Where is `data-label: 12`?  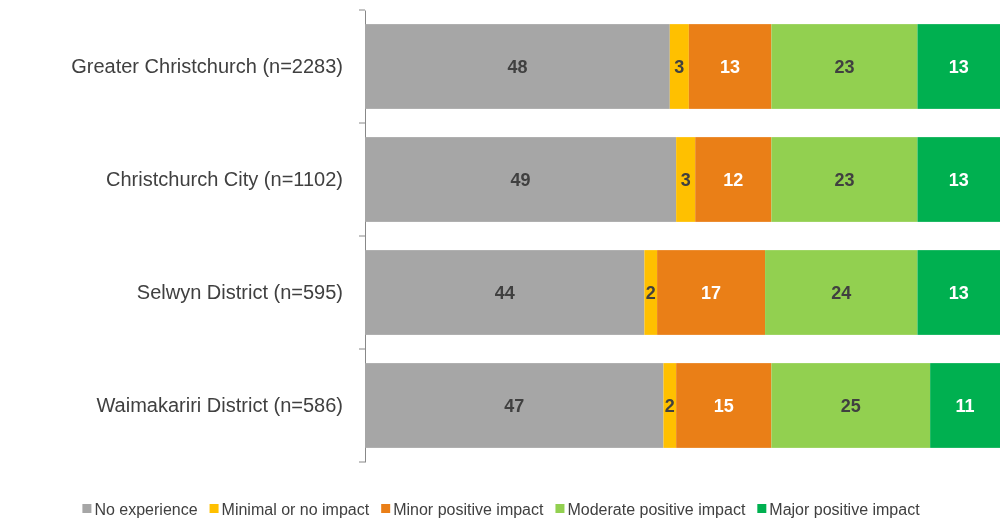 data-label: 12 is located at coordinates (733, 179).